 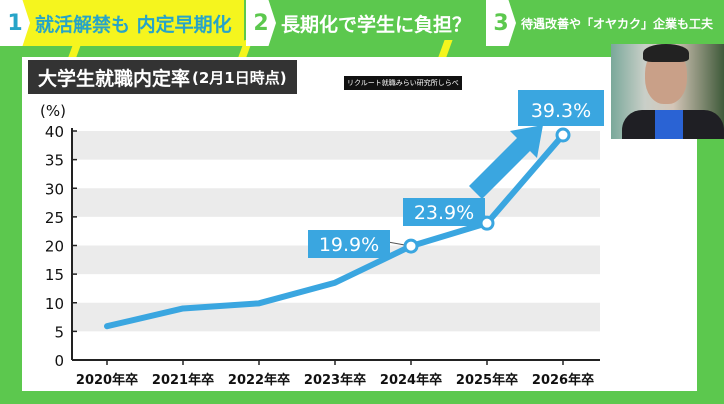 I want to click on trend-arrow-icon, so click(x=506, y=162).